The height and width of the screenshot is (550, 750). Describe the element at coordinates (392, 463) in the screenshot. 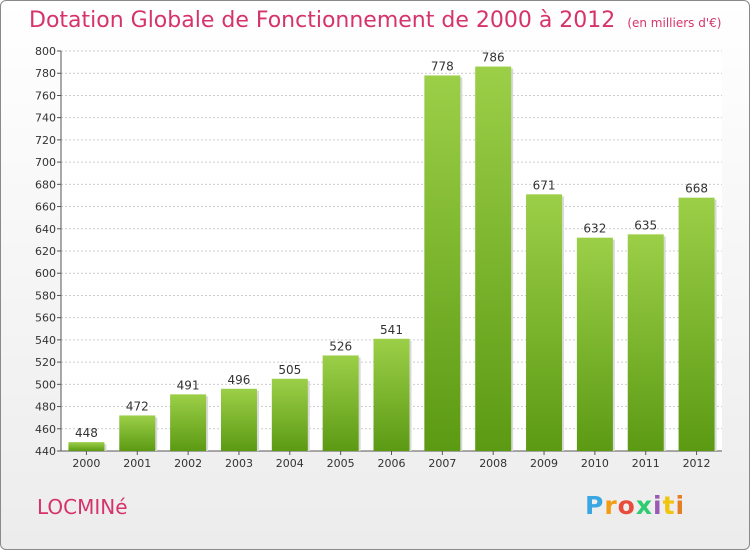

I see `x-tick-label: 2006` at that location.